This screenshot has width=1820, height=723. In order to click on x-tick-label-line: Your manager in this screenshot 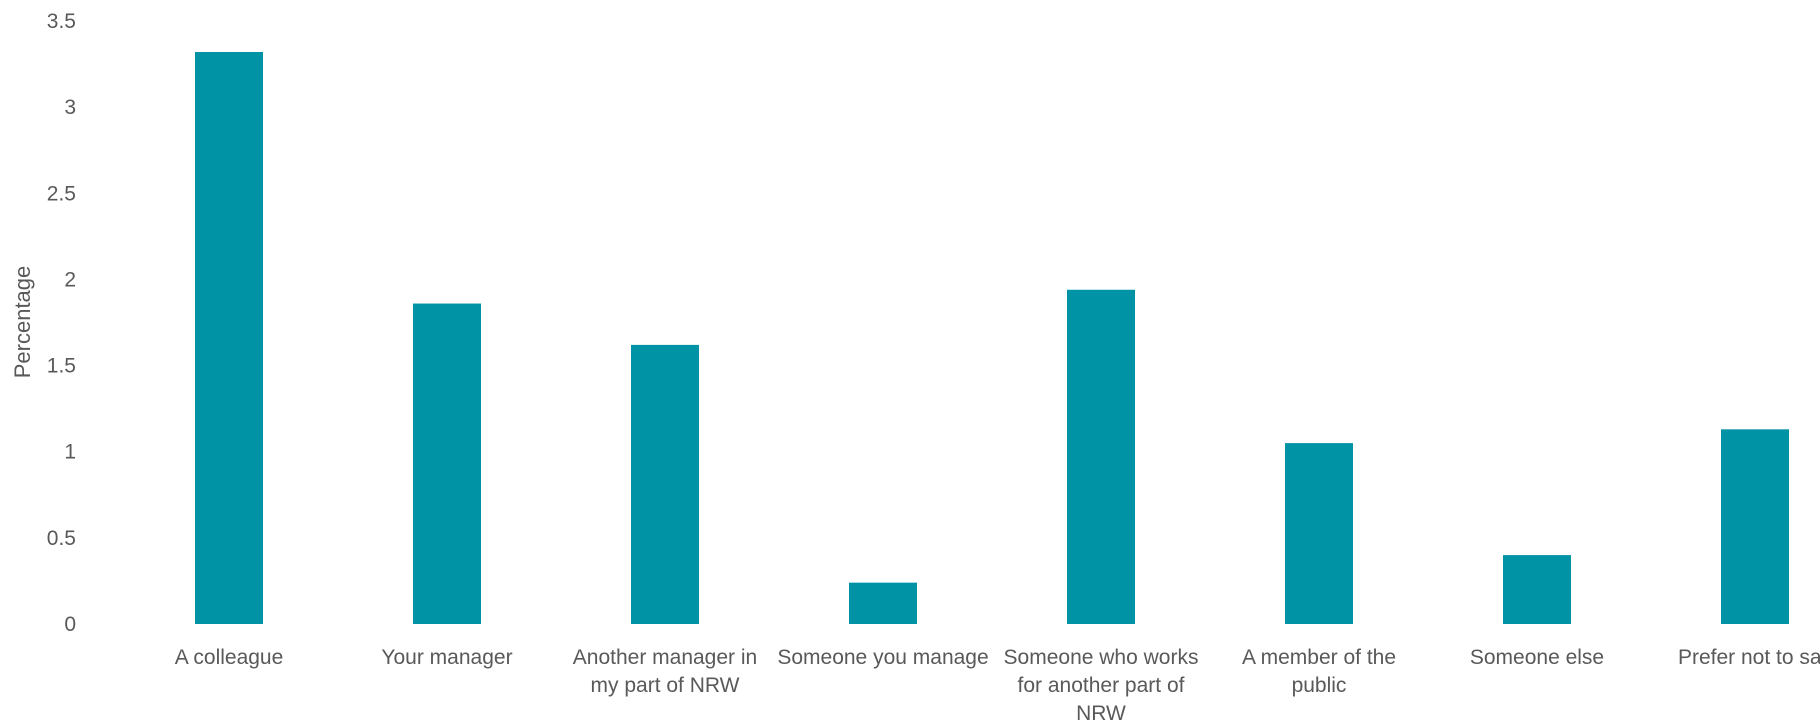, I will do `click(446, 657)`.